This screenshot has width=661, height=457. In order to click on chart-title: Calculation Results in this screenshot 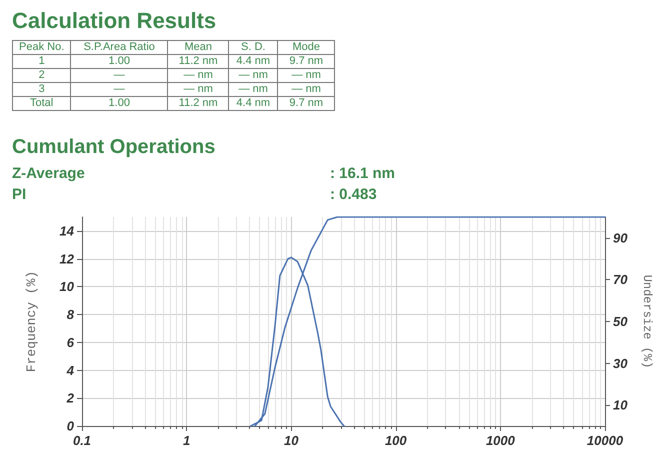, I will do `click(114, 21)`.